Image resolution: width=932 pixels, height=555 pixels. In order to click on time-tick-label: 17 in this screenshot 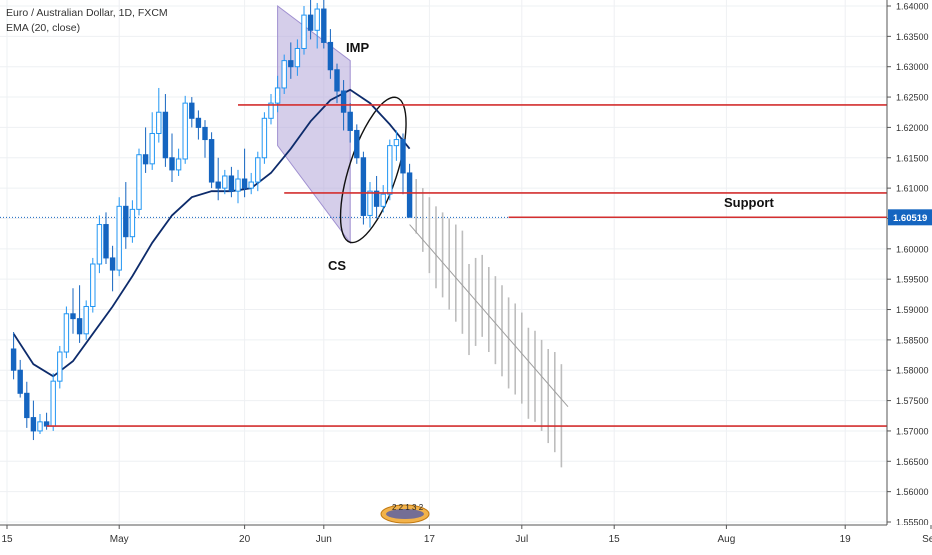, I will do `click(430, 539)`.